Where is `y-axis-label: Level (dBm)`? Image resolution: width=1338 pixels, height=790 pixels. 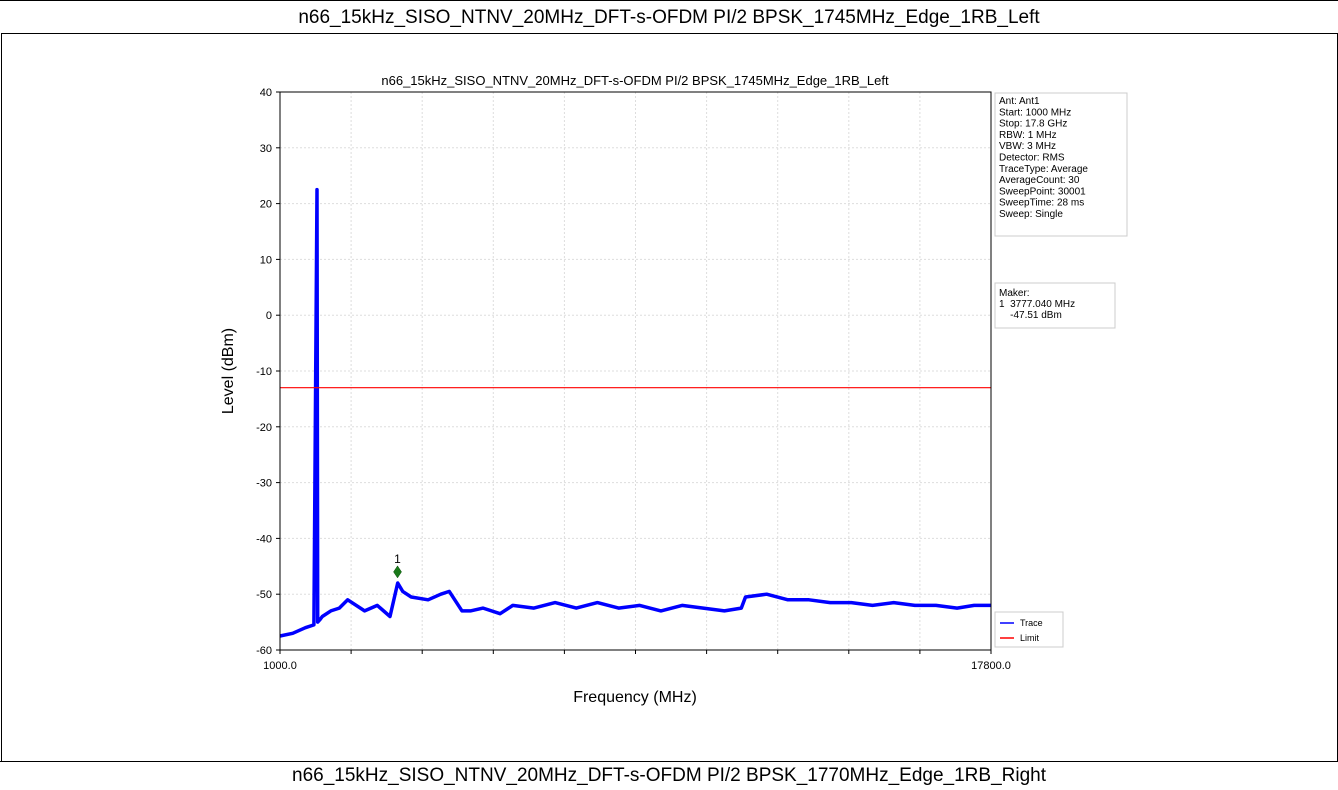 y-axis-label: Level (dBm) is located at coordinates (228, 371).